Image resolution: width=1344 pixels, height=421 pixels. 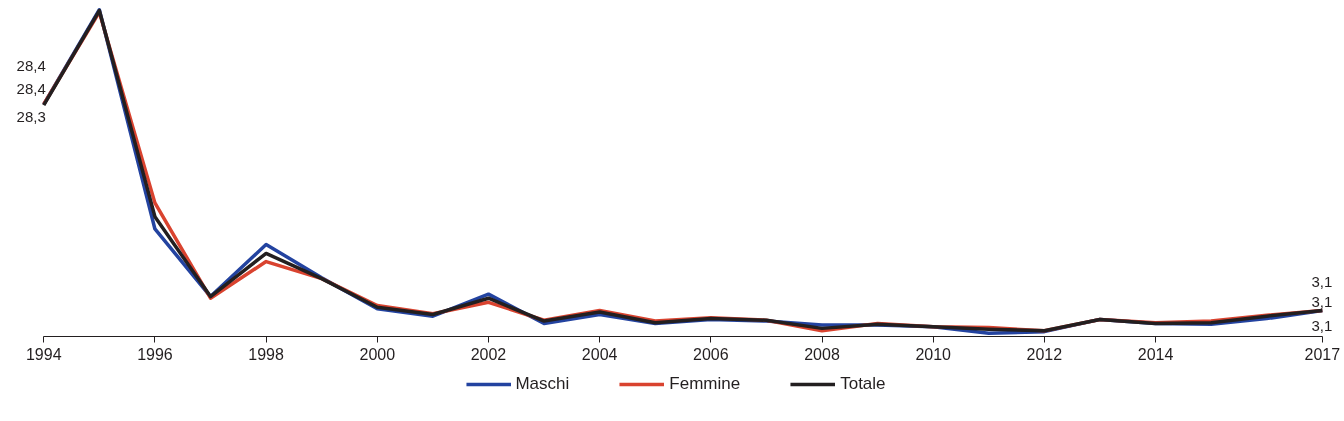 What do you see at coordinates (377, 354) in the screenshot?
I see `x-tick-label: 2000` at bounding box center [377, 354].